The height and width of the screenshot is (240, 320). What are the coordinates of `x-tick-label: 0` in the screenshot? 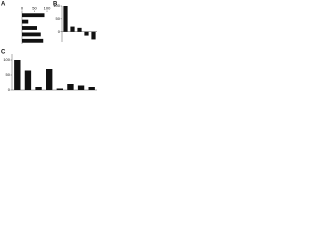 It's located at (22, 8).